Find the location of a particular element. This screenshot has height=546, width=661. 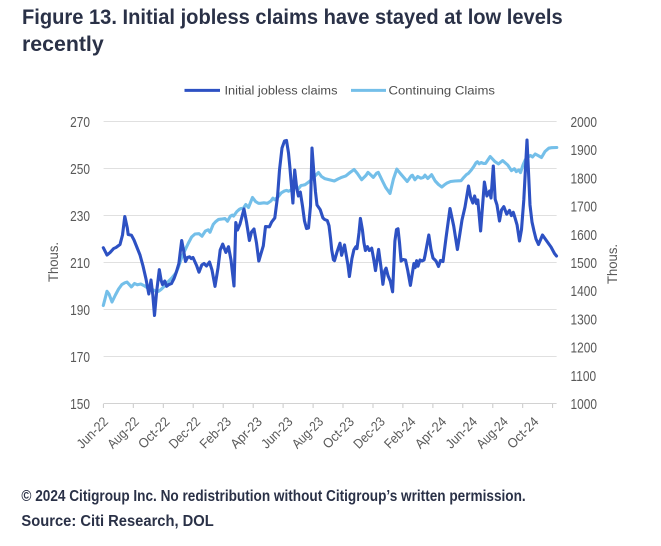

svg-text: Continuing Claims is located at coordinates (442, 90).